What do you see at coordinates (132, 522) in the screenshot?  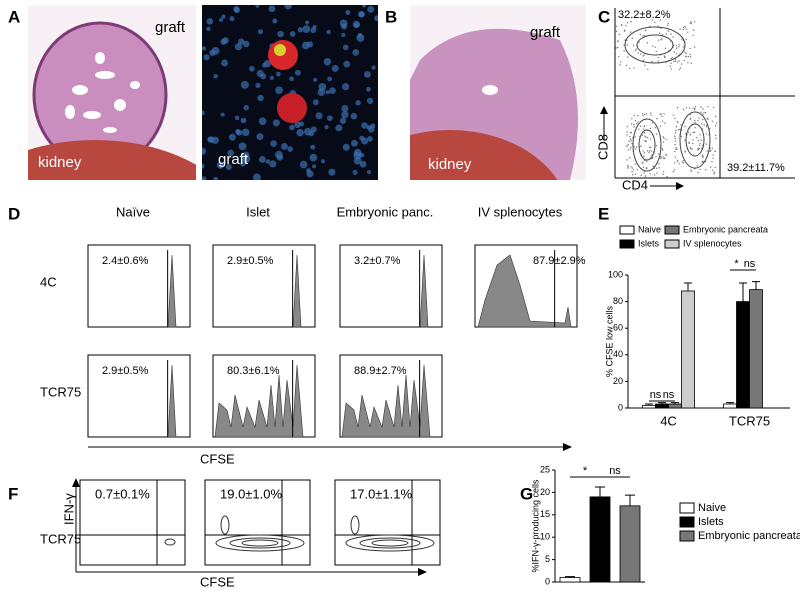 I see `flow-box` at bounding box center [132, 522].